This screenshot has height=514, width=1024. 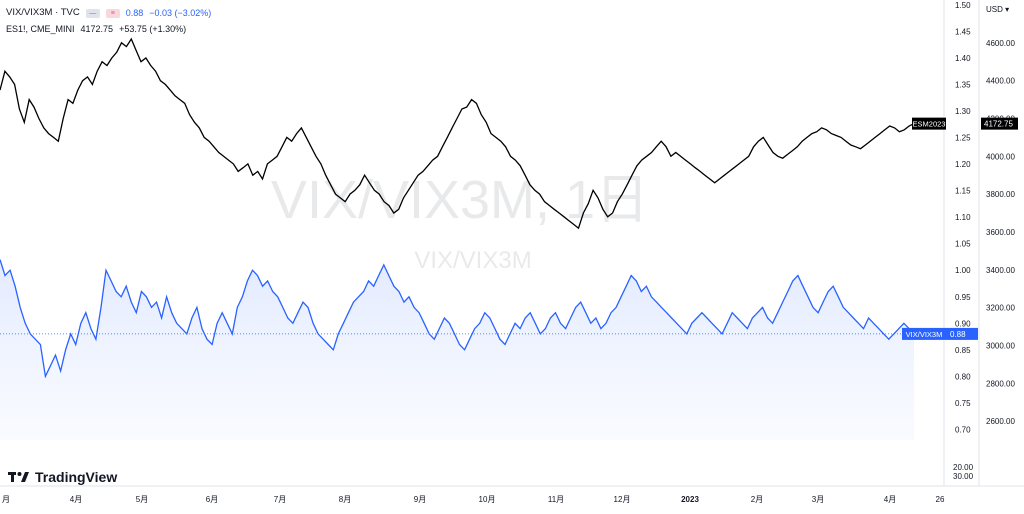 I want to click on left-axis-tick: 1.15, so click(x=963, y=191).